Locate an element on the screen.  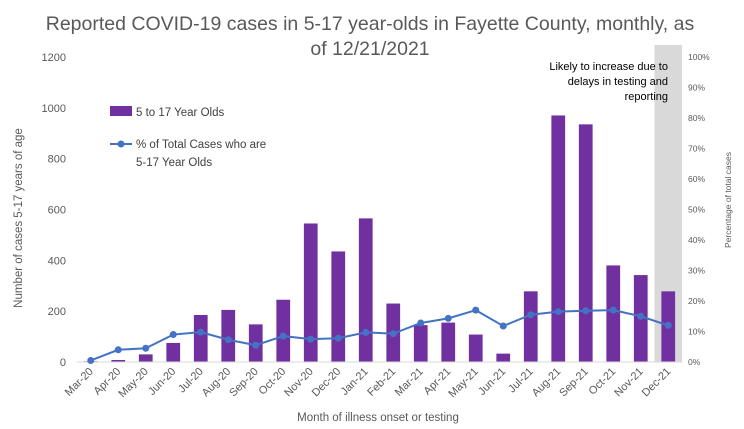
y2-tick-label: 80% is located at coordinates (696, 118).